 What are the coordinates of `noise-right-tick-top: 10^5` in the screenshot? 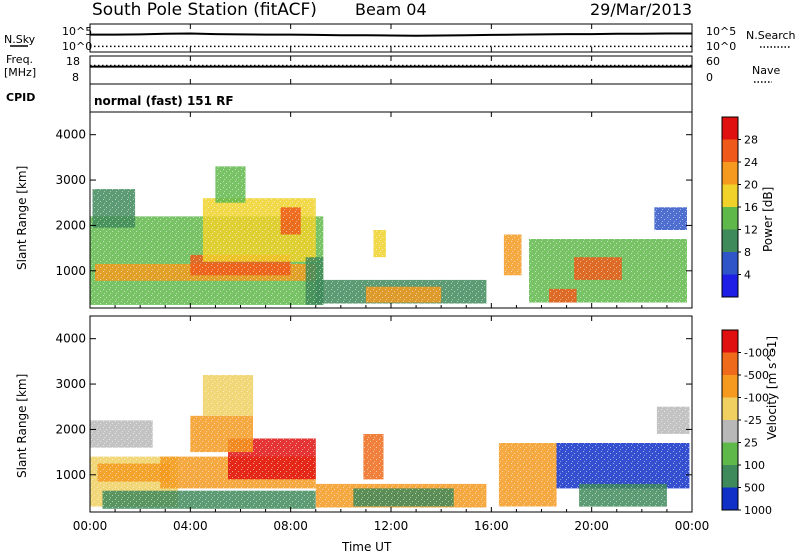 It's located at (721, 31).